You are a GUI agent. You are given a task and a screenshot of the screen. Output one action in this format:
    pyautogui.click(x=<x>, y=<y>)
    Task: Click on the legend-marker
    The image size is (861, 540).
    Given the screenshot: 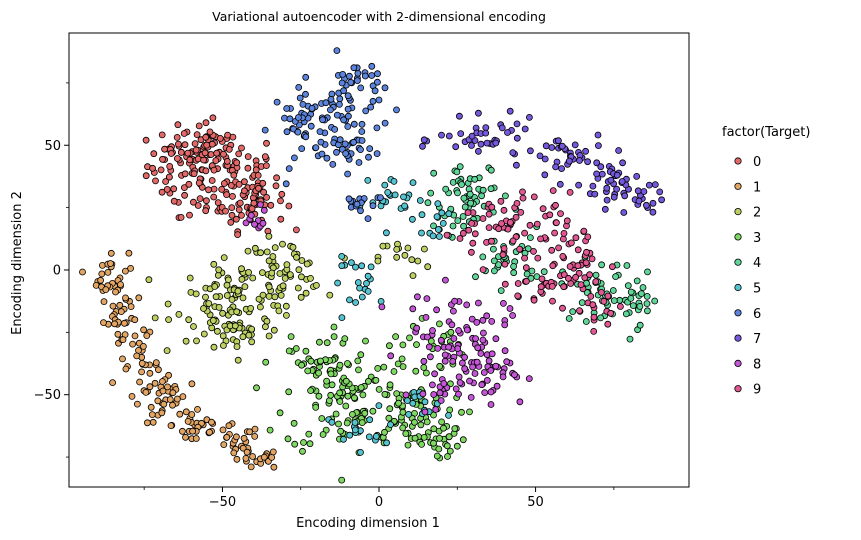 What is the action you would take?
    pyautogui.click(x=738, y=287)
    